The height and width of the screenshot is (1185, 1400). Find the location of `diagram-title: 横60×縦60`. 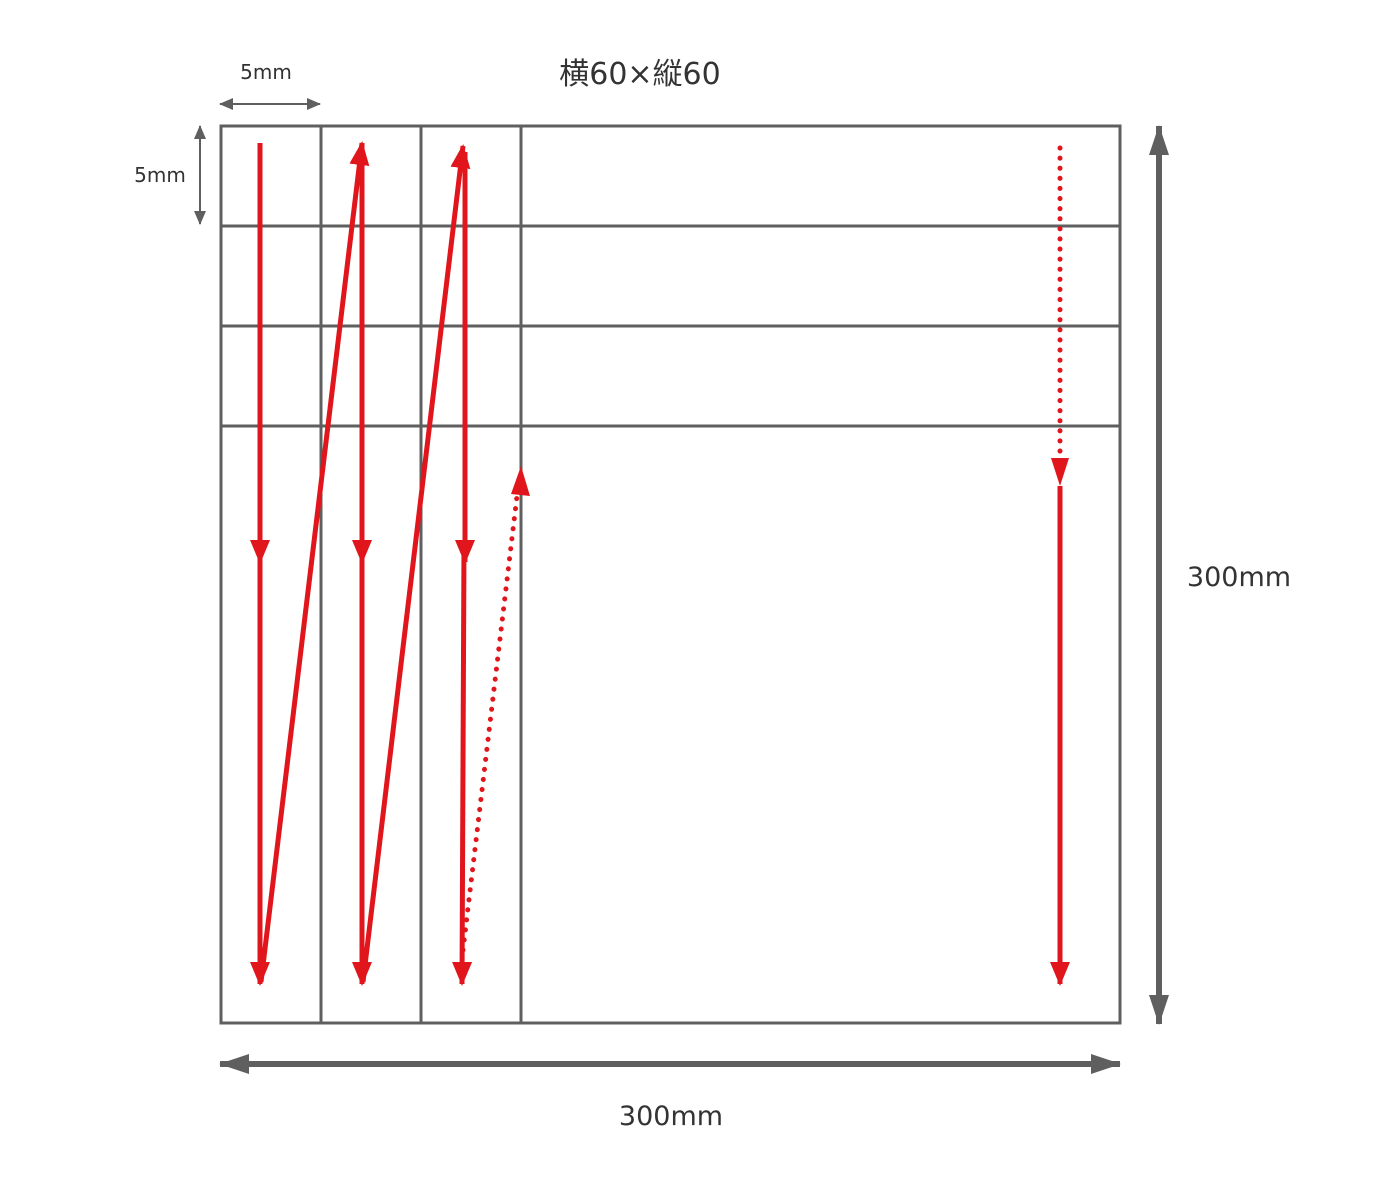

diagram-title: 横60×縦60 is located at coordinates (639, 74).